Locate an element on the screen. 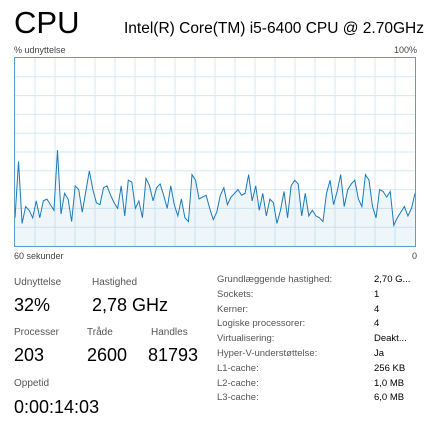  detail-value: 256 KB is located at coordinates (390, 368).